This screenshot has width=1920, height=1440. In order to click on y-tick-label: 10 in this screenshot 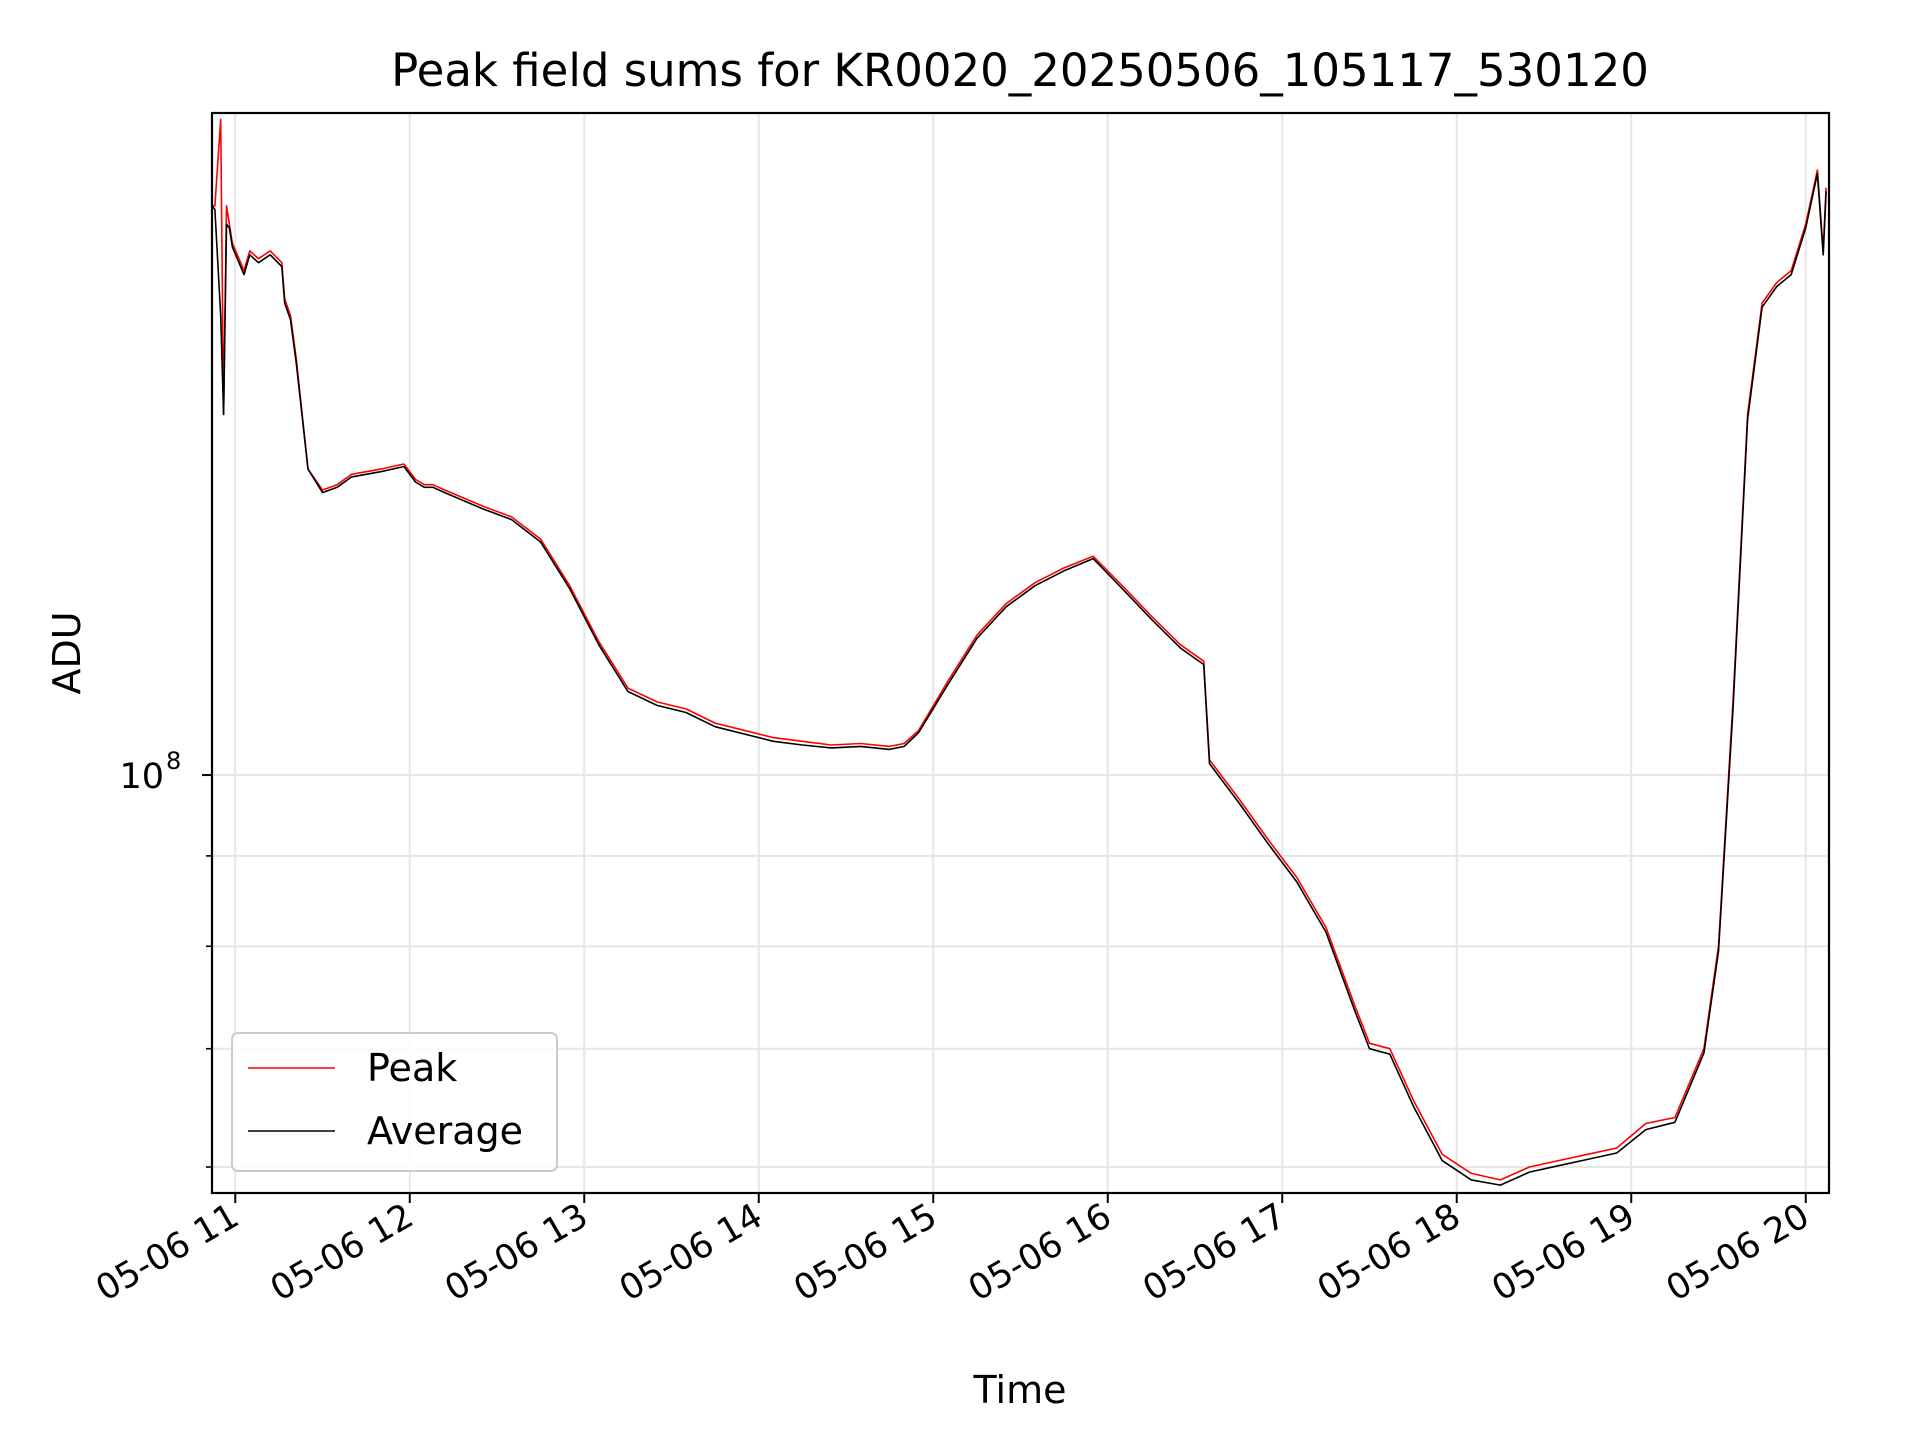, I will do `click(141, 777)`.